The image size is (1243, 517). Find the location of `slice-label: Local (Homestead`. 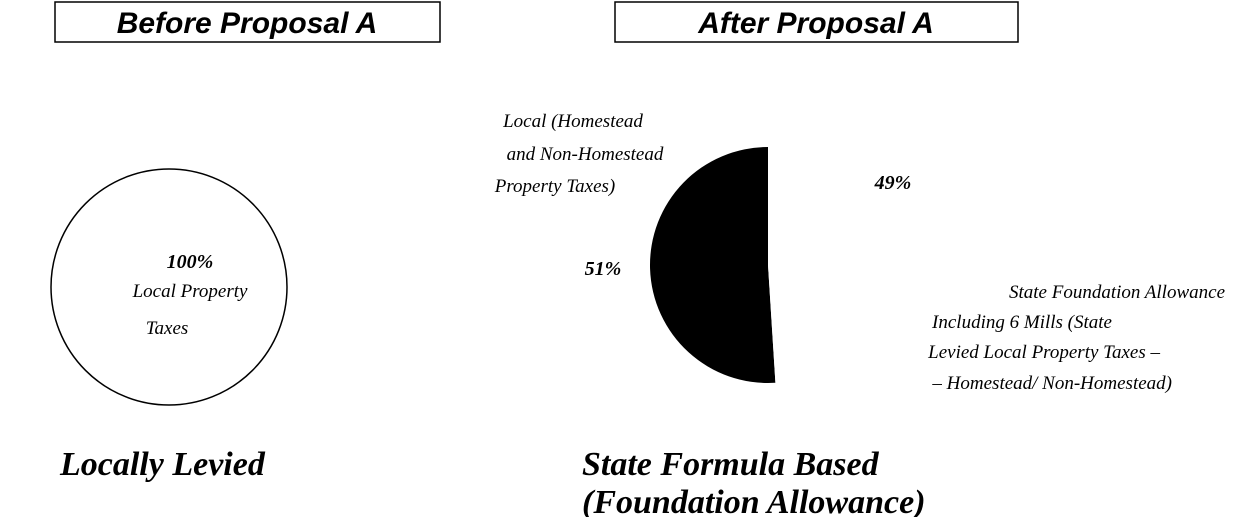

slice-label: Local (Homestead is located at coordinates (572, 121).